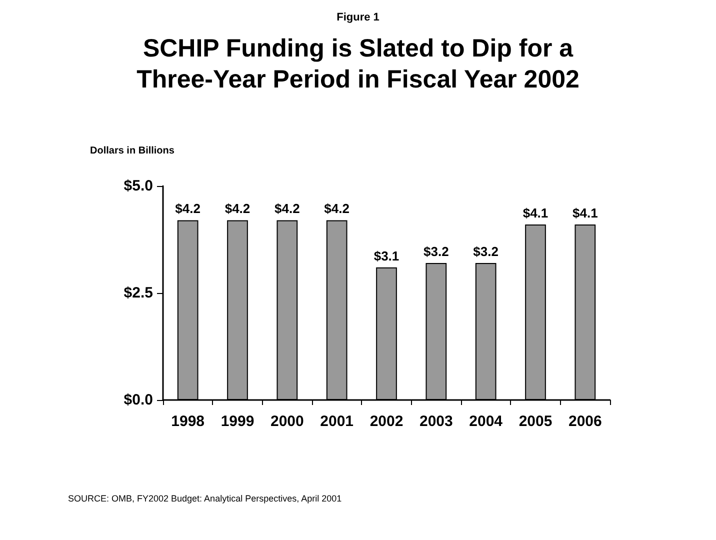 This screenshot has height=540, width=716. I want to click on x-tick-label: 2006, so click(585, 421).